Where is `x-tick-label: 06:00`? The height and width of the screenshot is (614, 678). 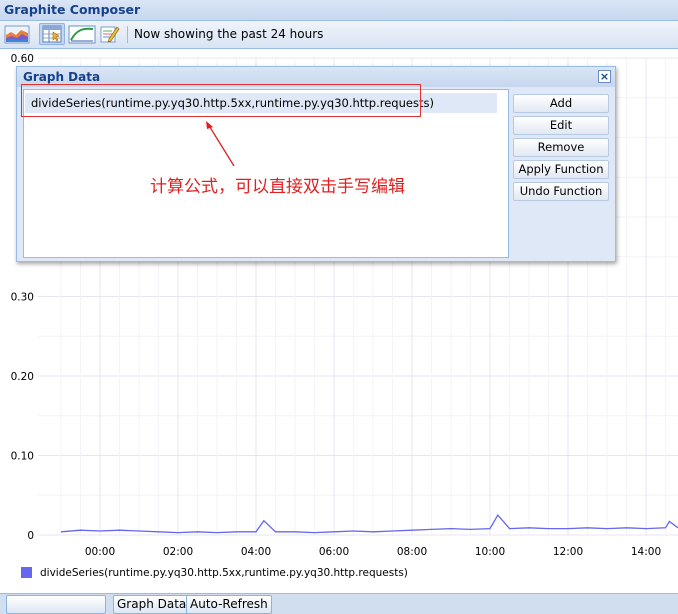 x-tick-label: 06:00 is located at coordinates (334, 552).